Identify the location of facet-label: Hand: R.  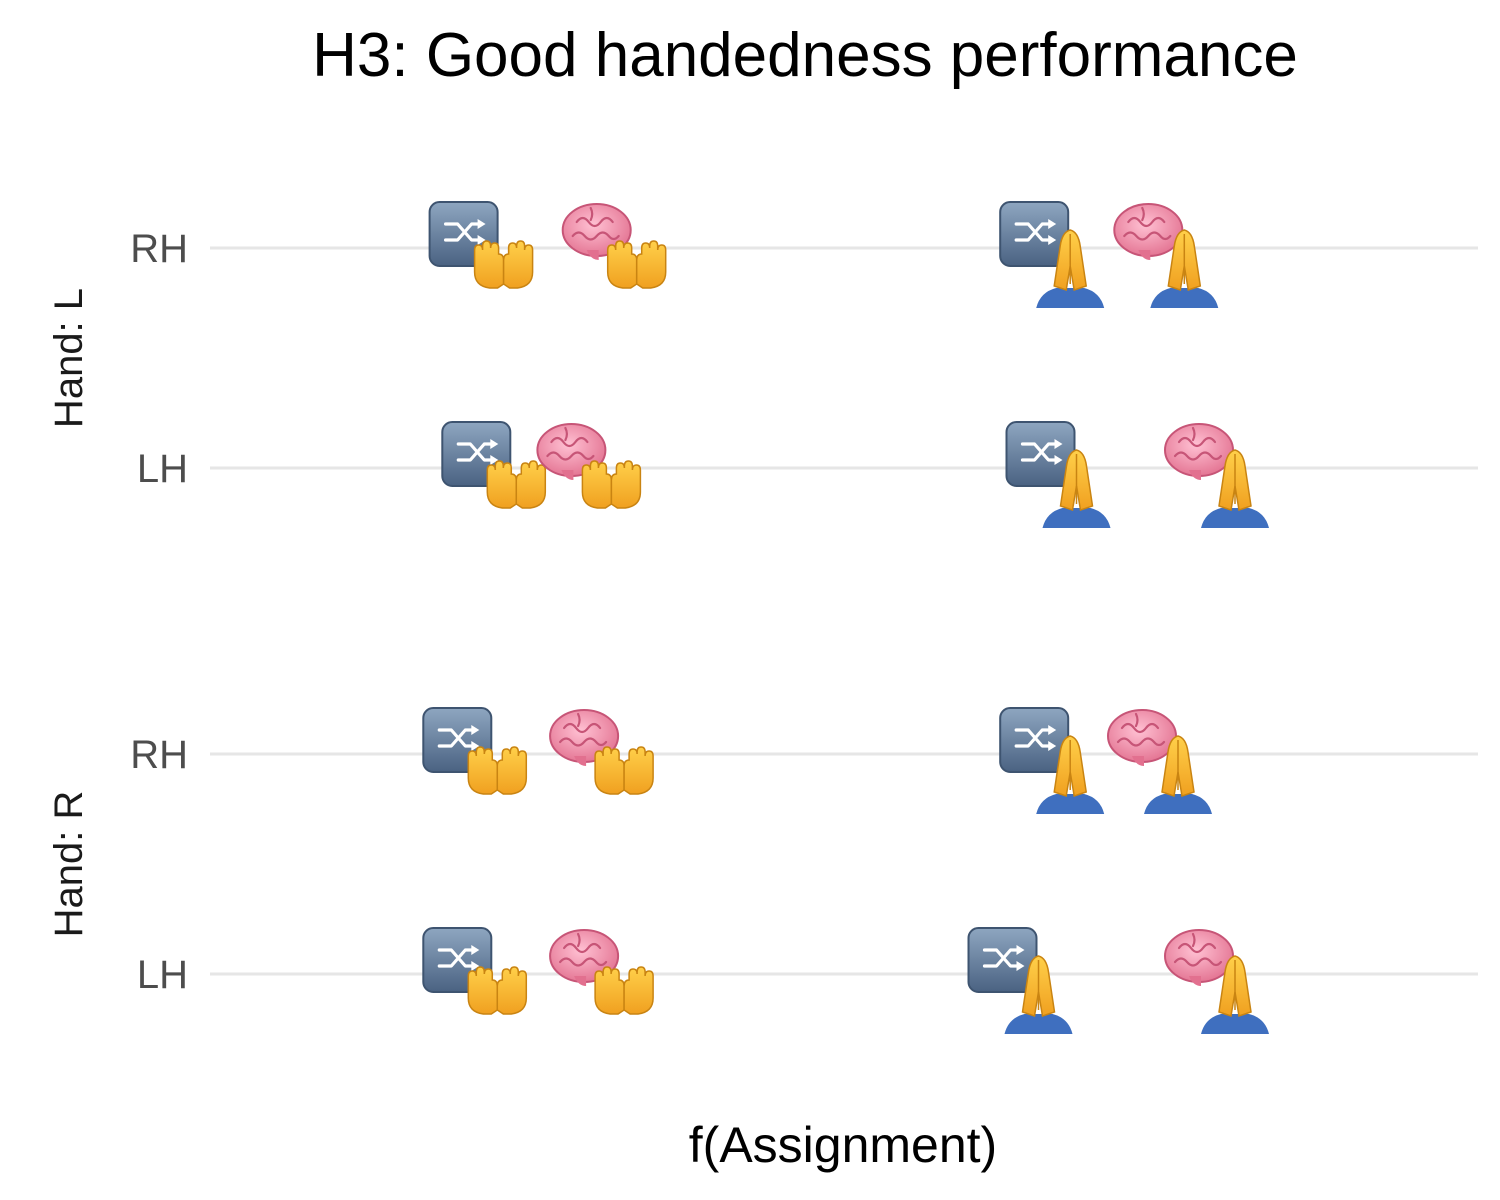
(69, 864).